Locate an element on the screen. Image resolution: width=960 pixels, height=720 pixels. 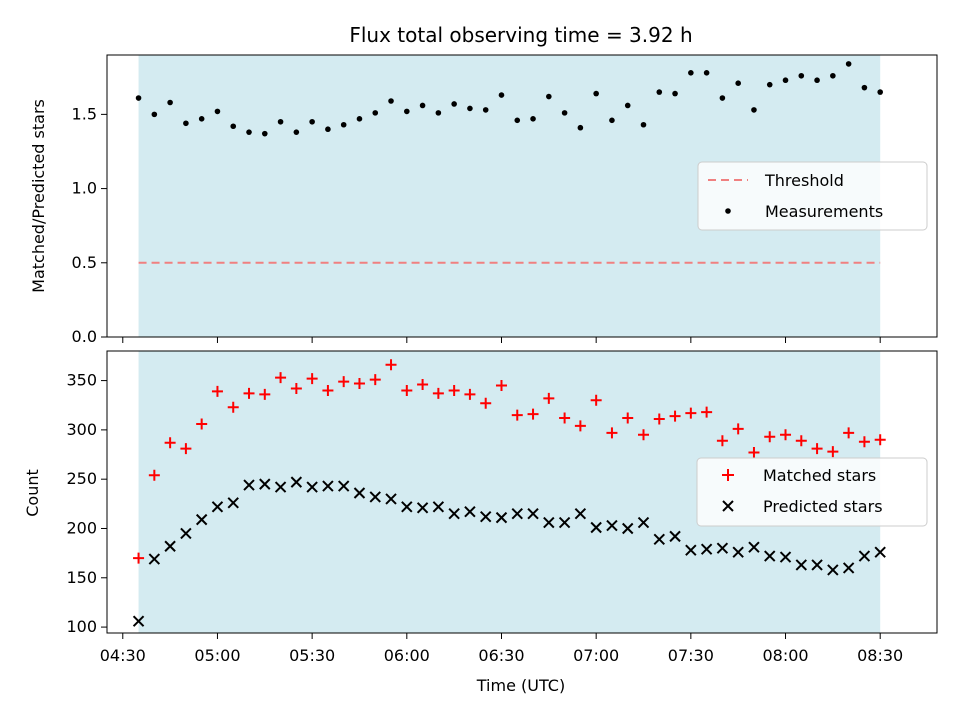
bottom-y-tick-label: 150 is located at coordinates (81, 577).